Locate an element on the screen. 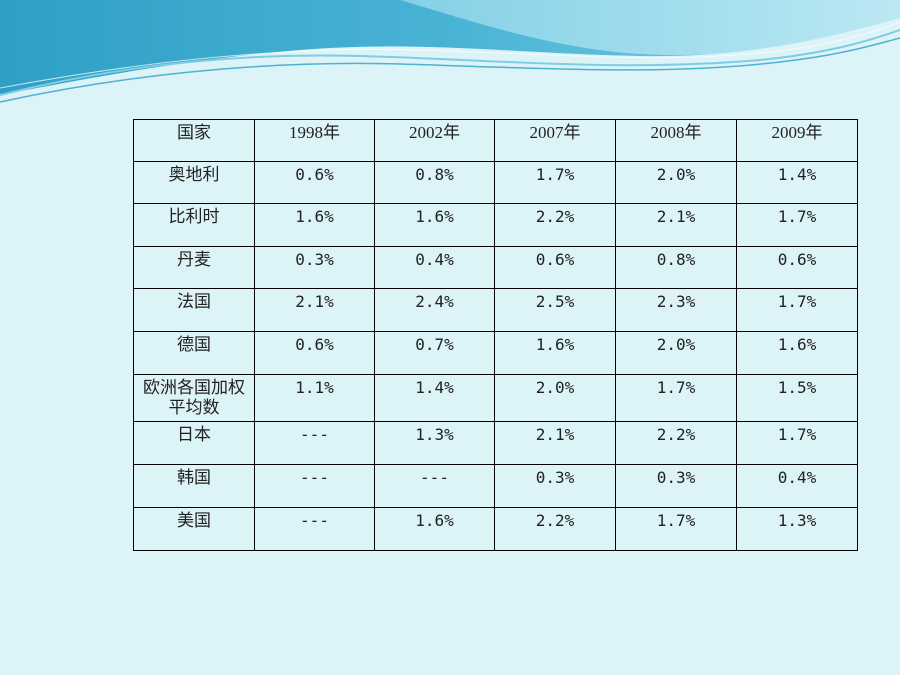 This screenshot has width=900, height=675. table-row: 韩国 --- --- 0.3% 0.3% 0.4% is located at coordinates (495, 486).